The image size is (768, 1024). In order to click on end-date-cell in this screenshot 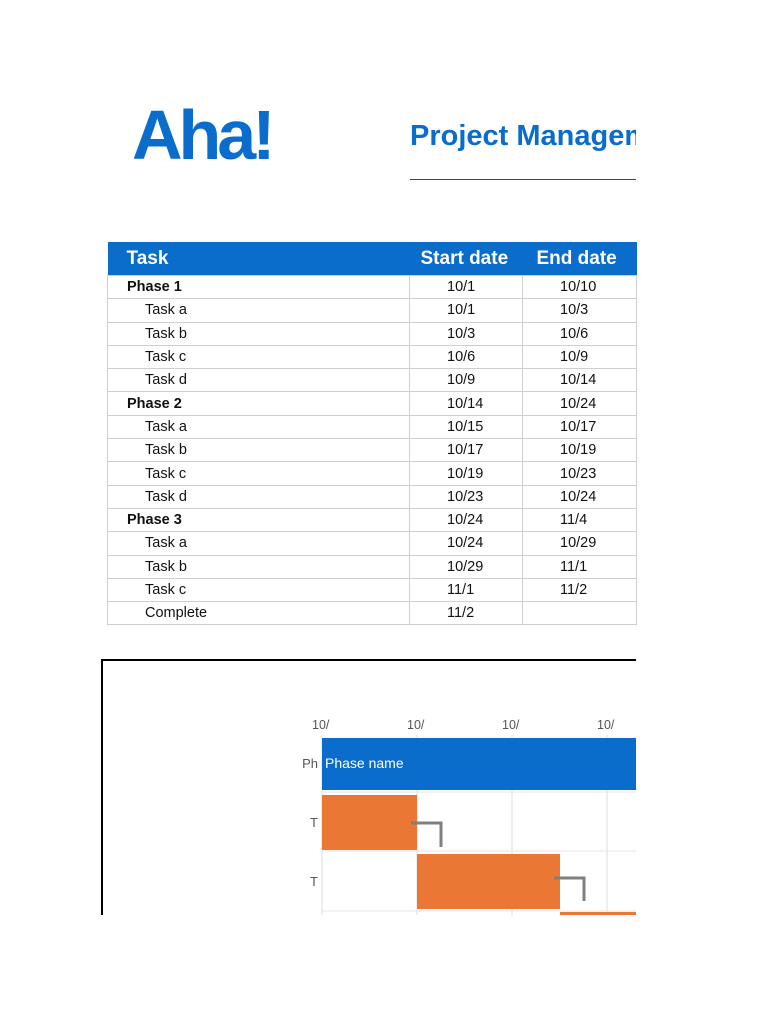, I will do `click(579, 613)`.